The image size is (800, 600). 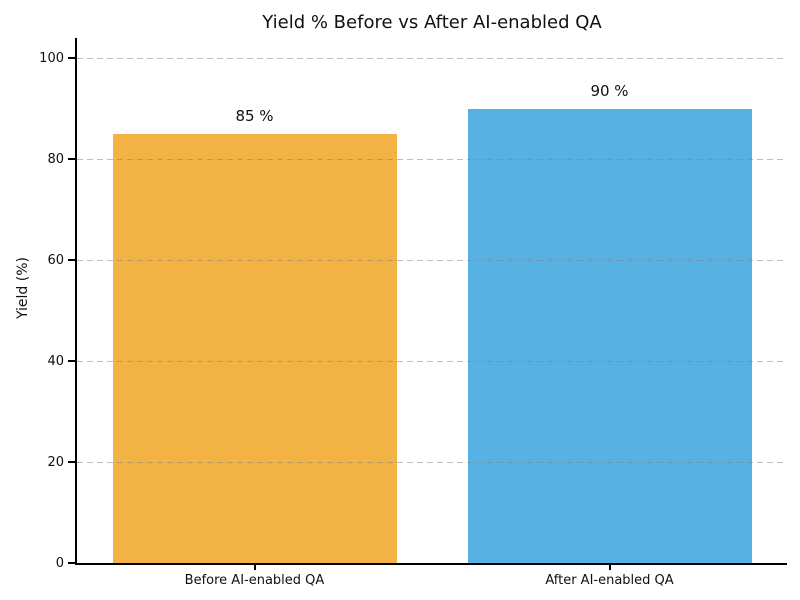 What do you see at coordinates (55, 463) in the screenshot?
I see `y-axis-tick-label: 20` at bounding box center [55, 463].